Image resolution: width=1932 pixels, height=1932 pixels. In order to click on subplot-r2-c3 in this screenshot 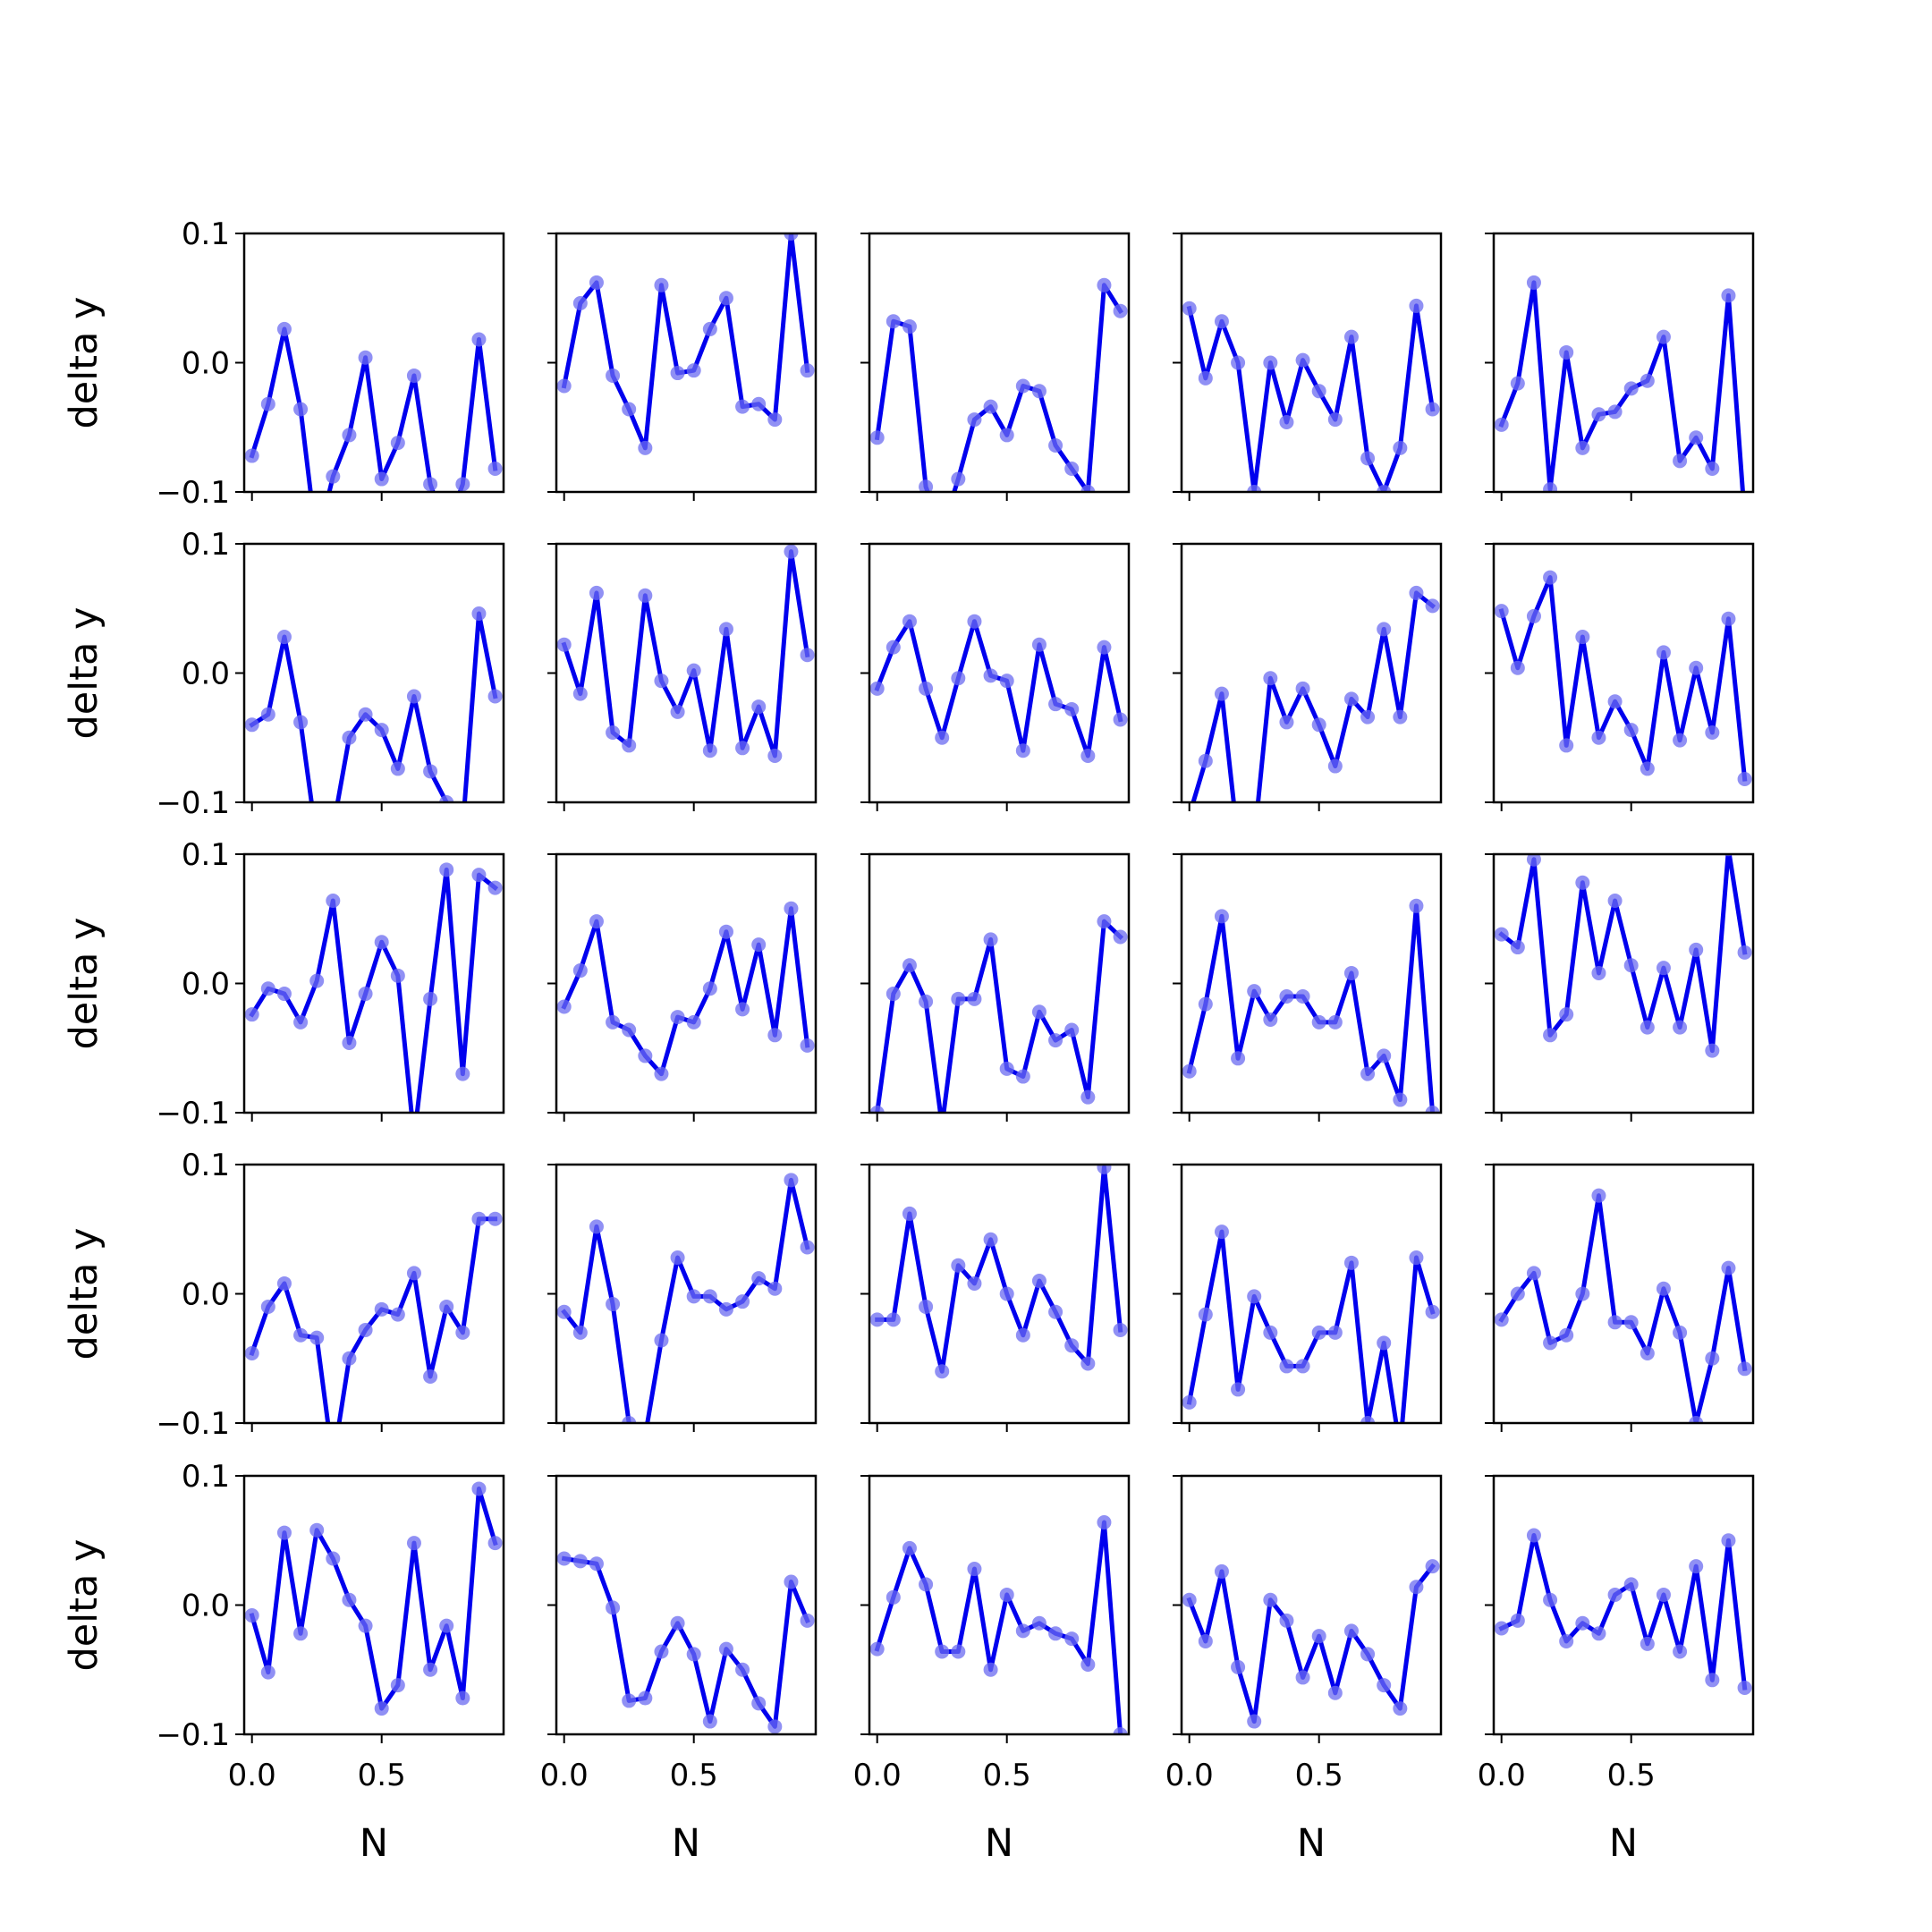, I will do `click(995, 676)`.